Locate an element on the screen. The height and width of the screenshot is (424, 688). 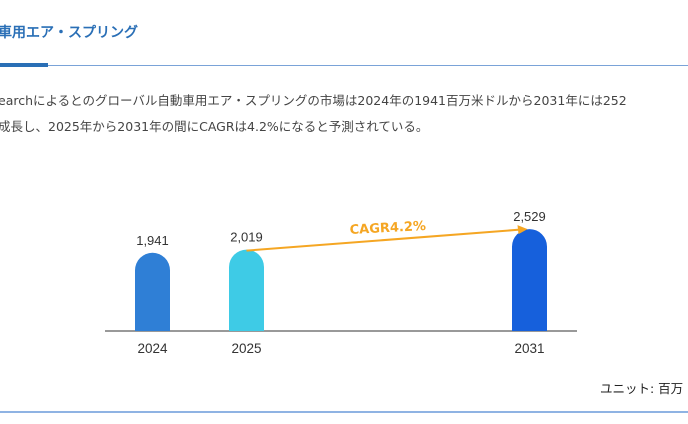
description-line-2: 成長し、2025年から2031年の間にCAGRは4.2%になると予測されている。 is located at coordinates (214, 126).